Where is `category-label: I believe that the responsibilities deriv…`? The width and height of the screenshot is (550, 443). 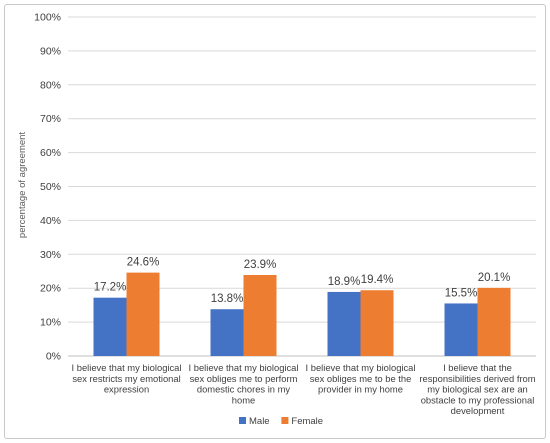 category-label: I believe that the responsibilities deriv… is located at coordinates (477, 389).